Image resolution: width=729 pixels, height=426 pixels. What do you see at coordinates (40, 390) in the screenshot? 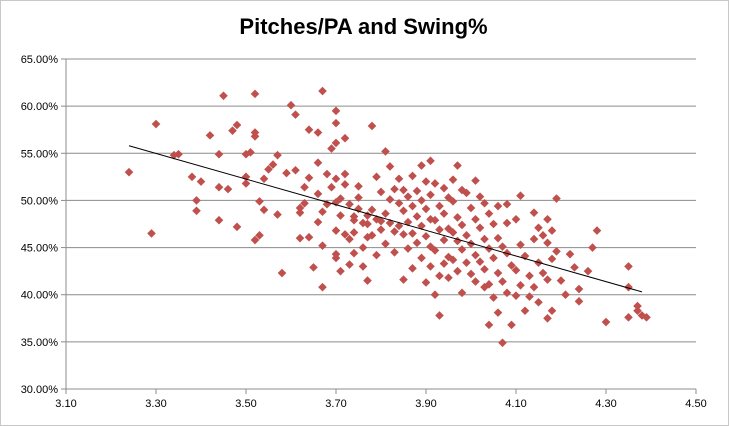
I see `y-tick-label: 30.00%` at bounding box center [40, 390].